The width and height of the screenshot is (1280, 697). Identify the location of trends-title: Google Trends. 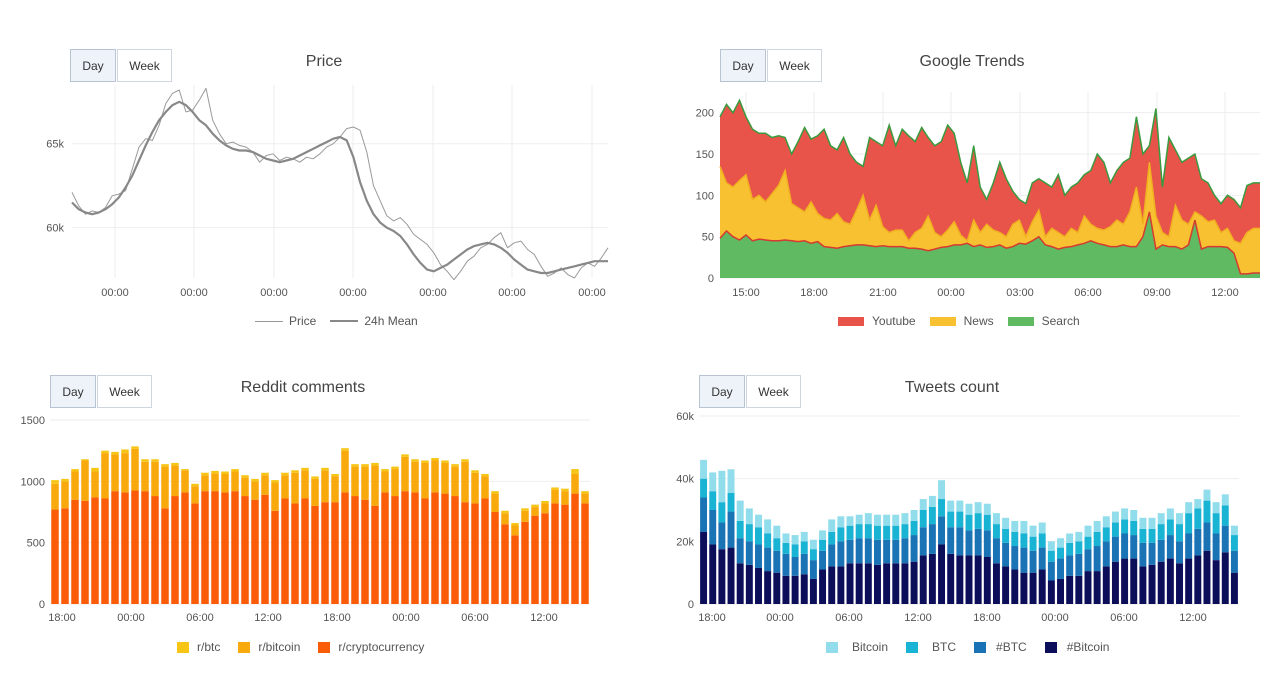
(972, 61).